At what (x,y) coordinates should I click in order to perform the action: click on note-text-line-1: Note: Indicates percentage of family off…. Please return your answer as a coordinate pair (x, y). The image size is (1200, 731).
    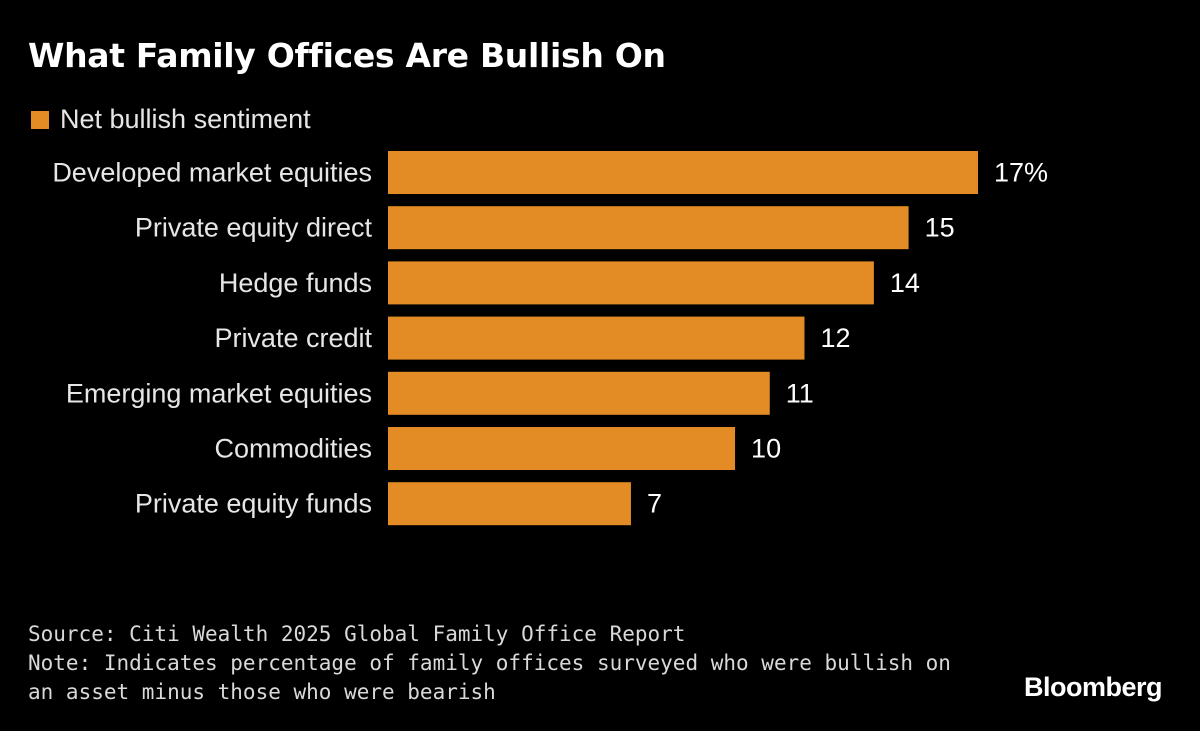
    Looking at the image, I should click on (489, 663).